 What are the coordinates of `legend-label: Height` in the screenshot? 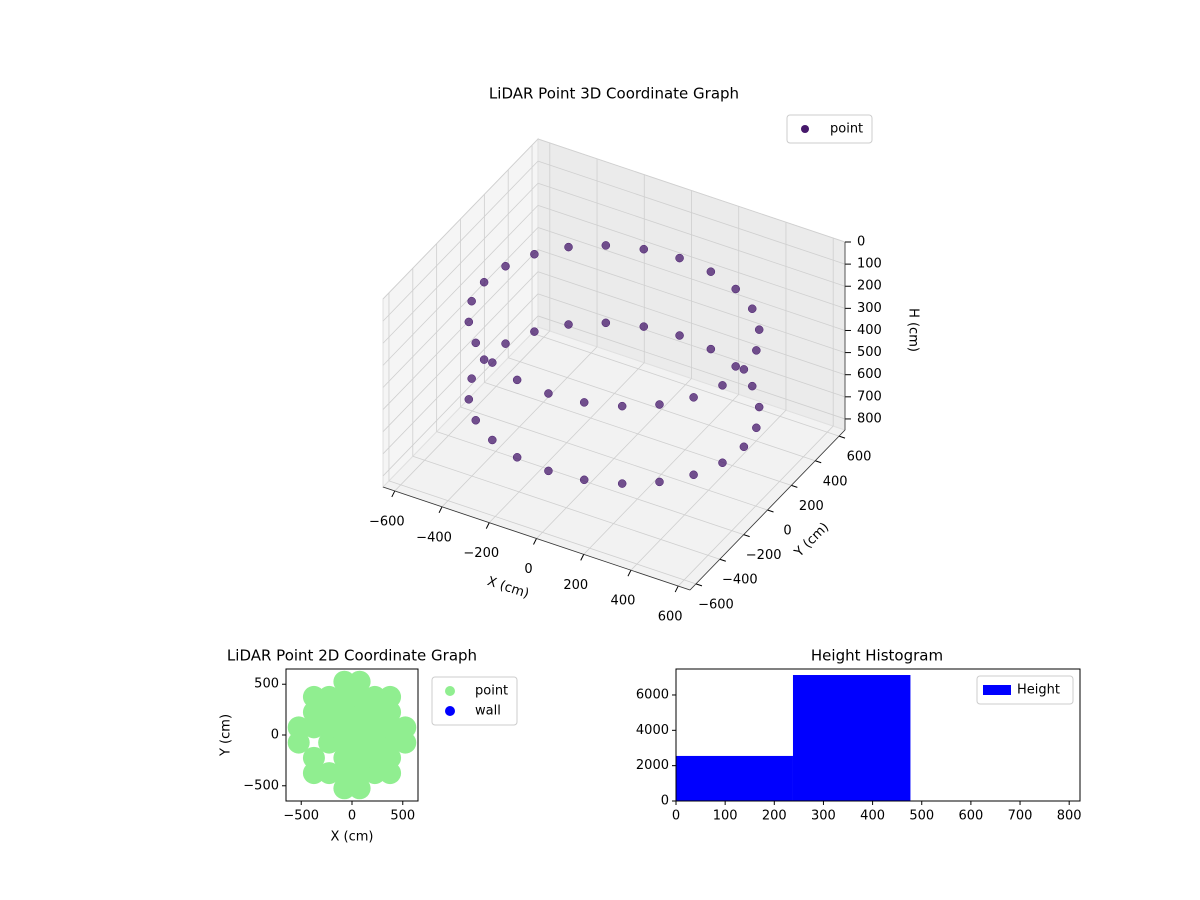 It's located at (1038, 690).